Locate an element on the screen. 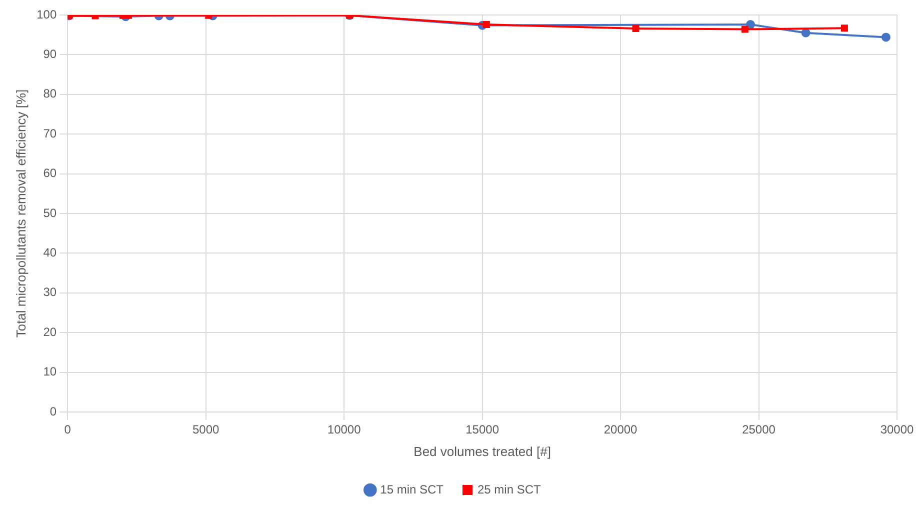  legend-label: 15 min SCT is located at coordinates (412, 489).